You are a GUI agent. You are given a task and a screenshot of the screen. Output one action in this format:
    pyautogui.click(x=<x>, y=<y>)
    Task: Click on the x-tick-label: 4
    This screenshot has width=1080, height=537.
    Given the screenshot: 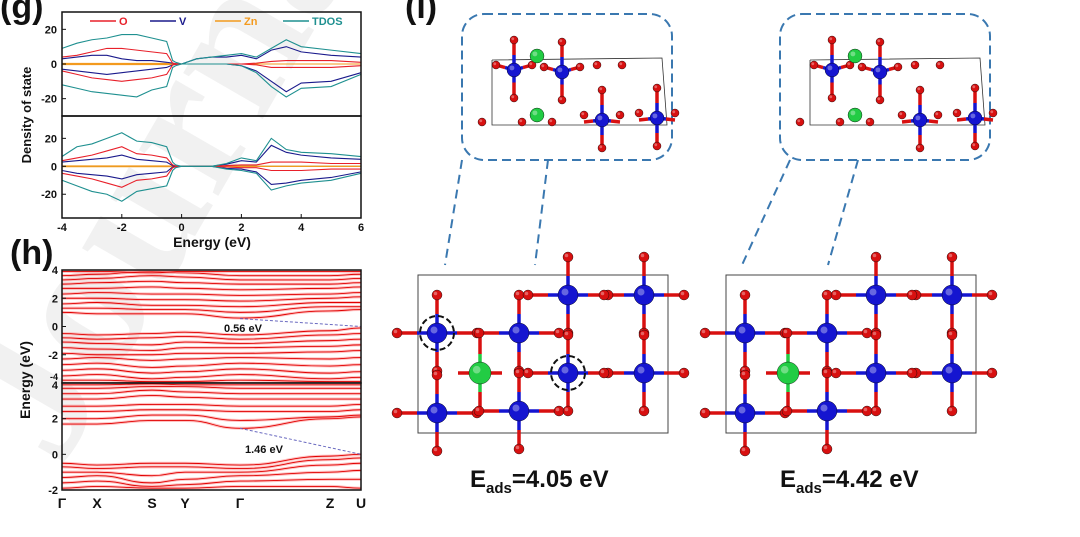 What is the action you would take?
    pyautogui.click(x=301, y=228)
    